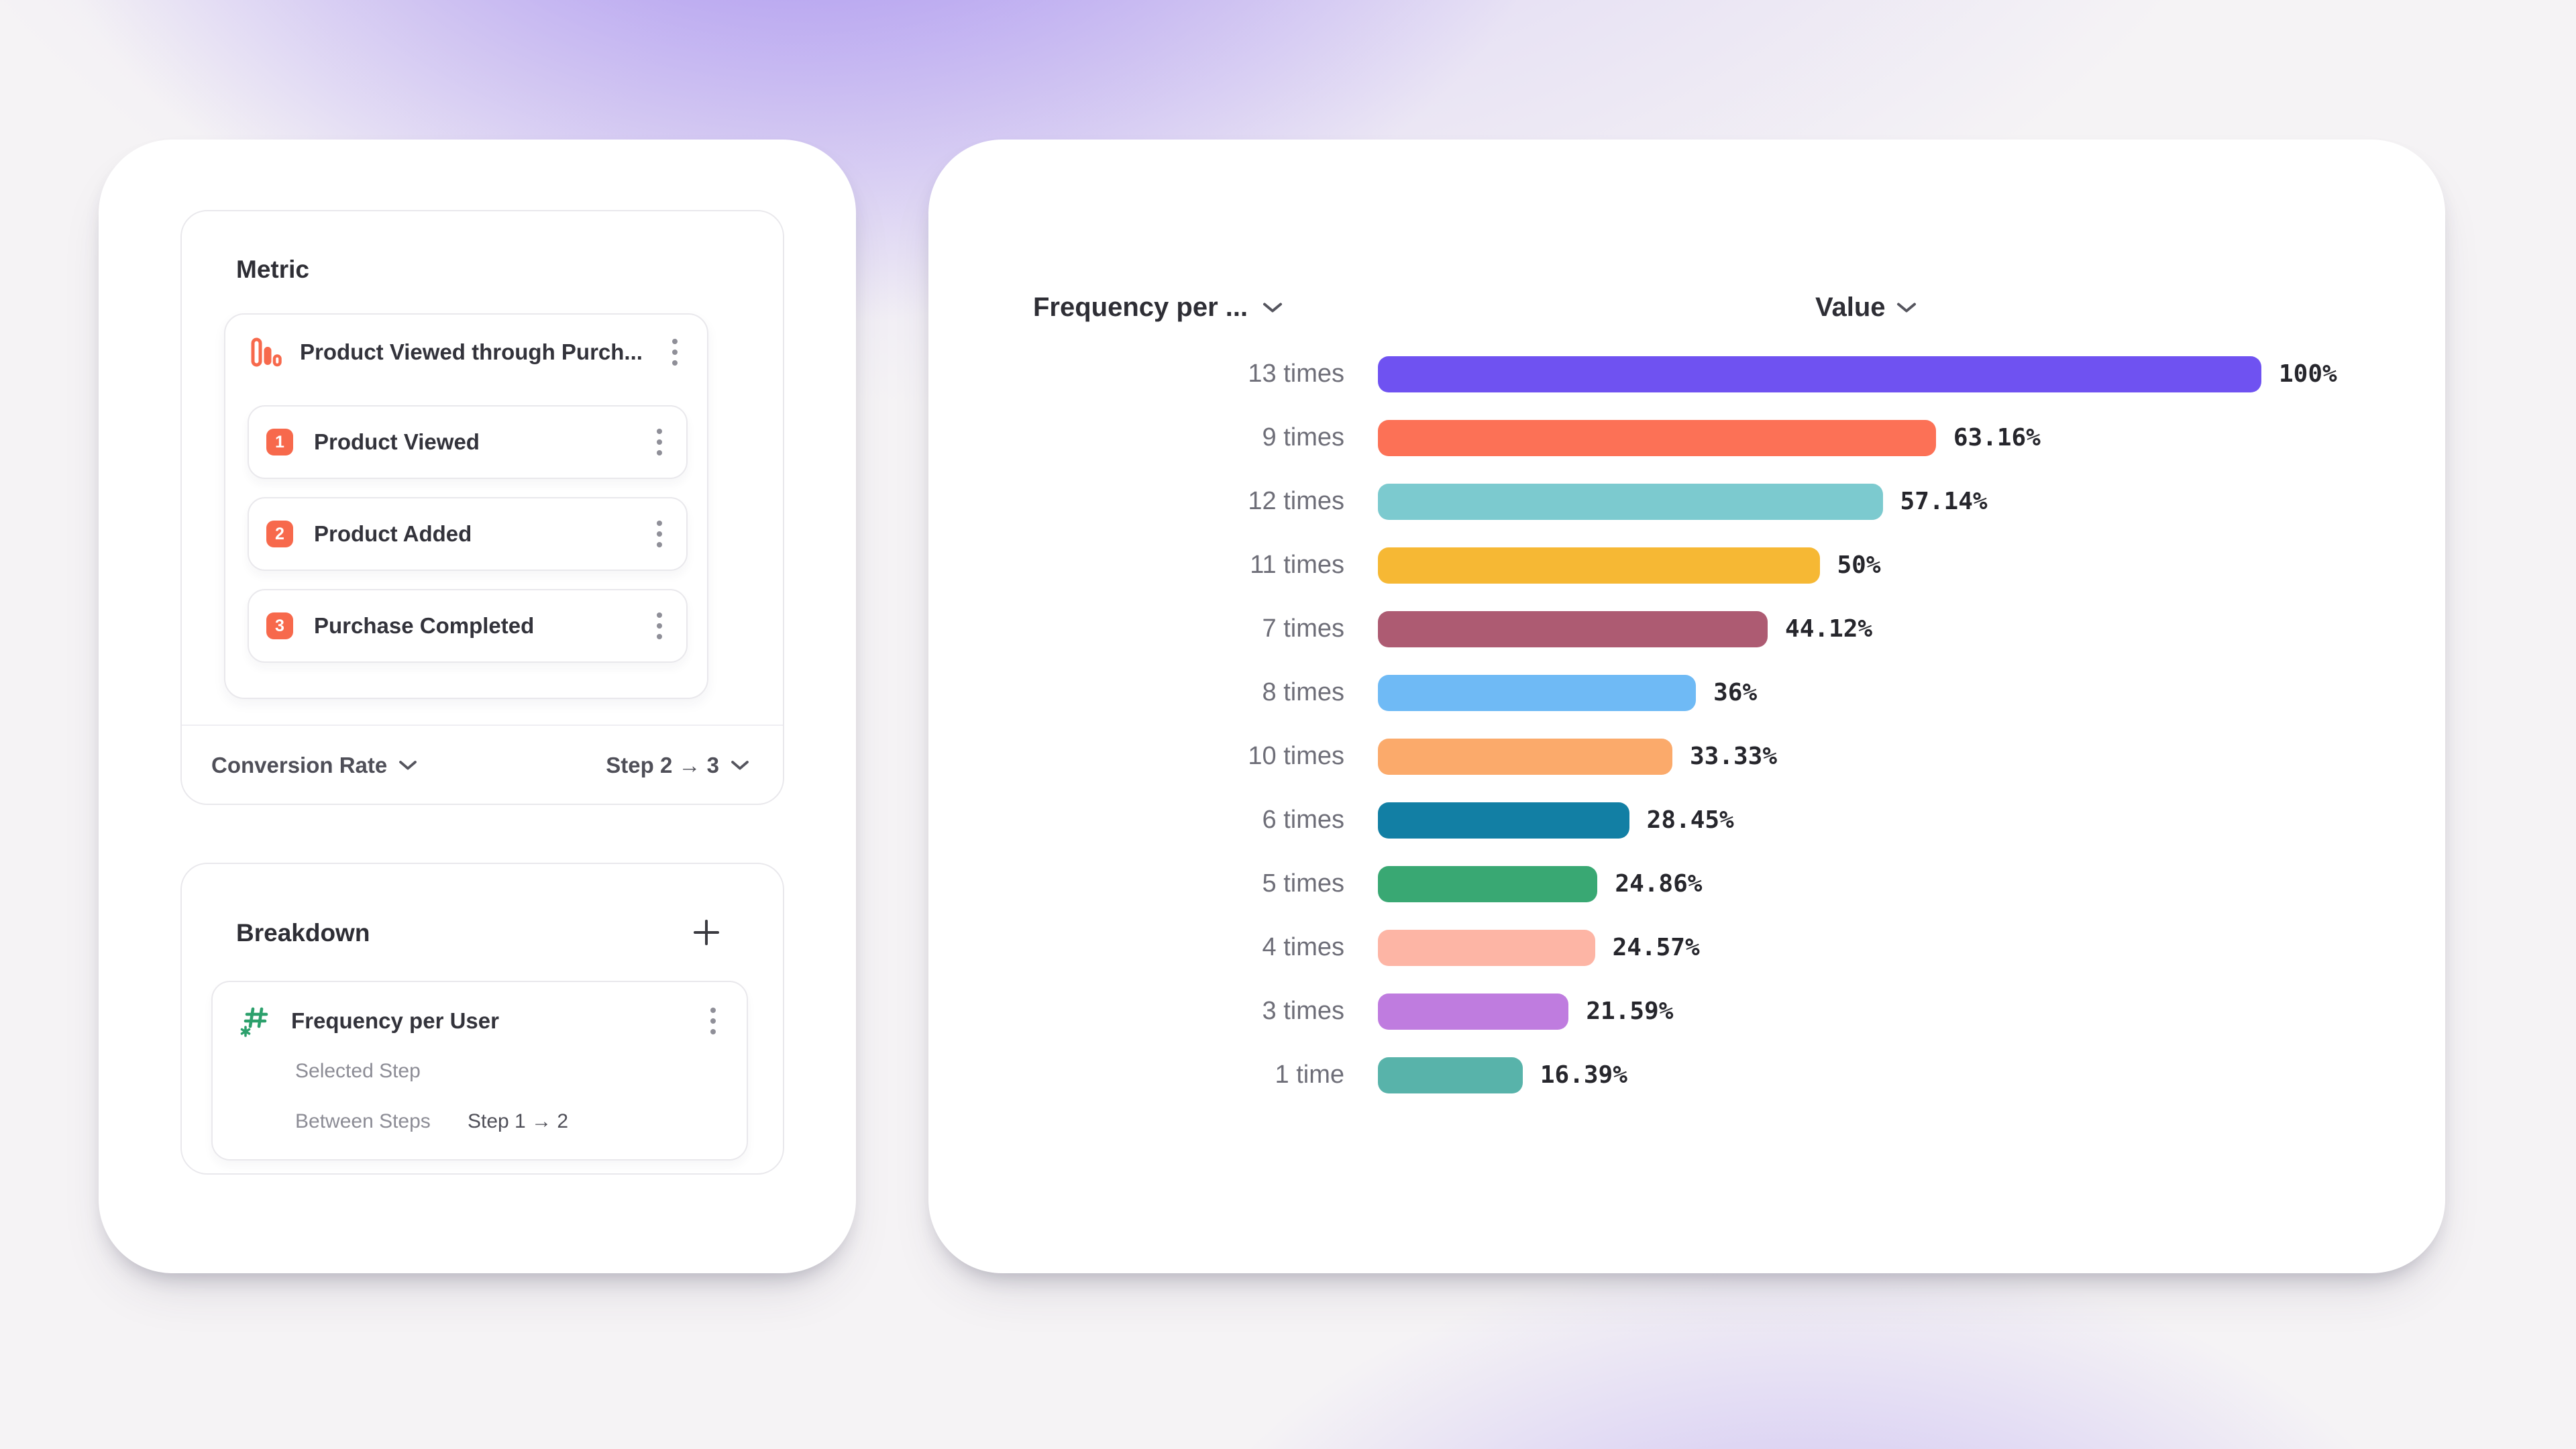 Image resolution: width=2576 pixels, height=1449 pixels. Describe the element at coordinates (482, 725) in the screenshot. I see `panel-divider` at that location.